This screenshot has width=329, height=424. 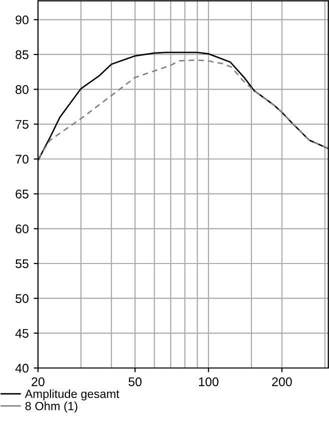 I want to click on y-tick-label: 45, so click(x=21, y=333).